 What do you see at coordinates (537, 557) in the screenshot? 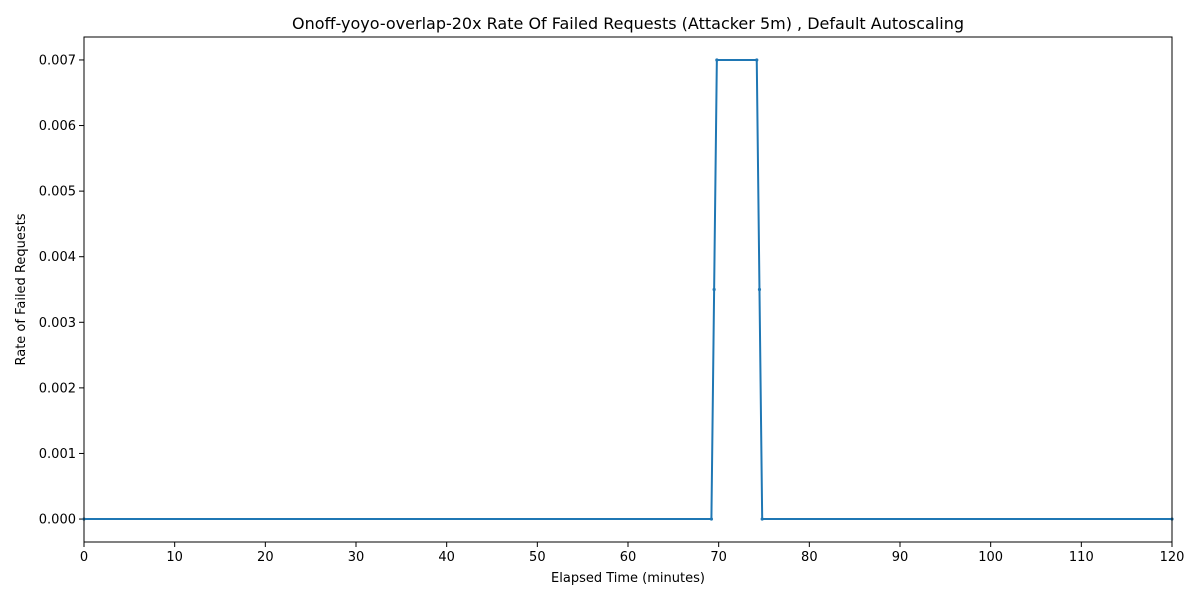
I see `x-tick-label: 50` at bounding box center [537, 557].